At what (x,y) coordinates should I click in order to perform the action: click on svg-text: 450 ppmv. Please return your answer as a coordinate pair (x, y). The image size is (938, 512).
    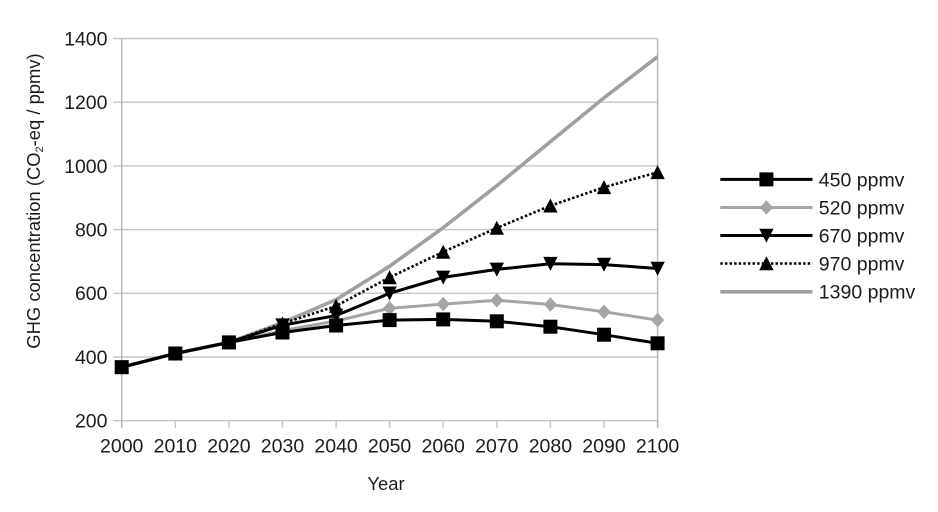
    Looking at the image, I should click on (862, 180).